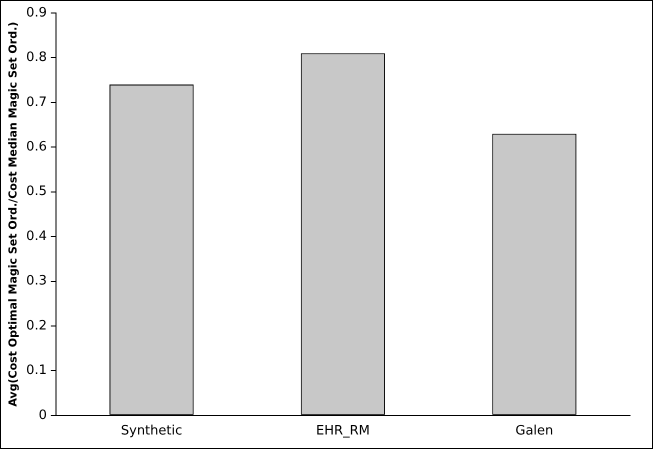  What do you see at coordinates (36, 102) in the screenshot?
I see `y-tick-label: 0.7` at bounding box center [36, 102].